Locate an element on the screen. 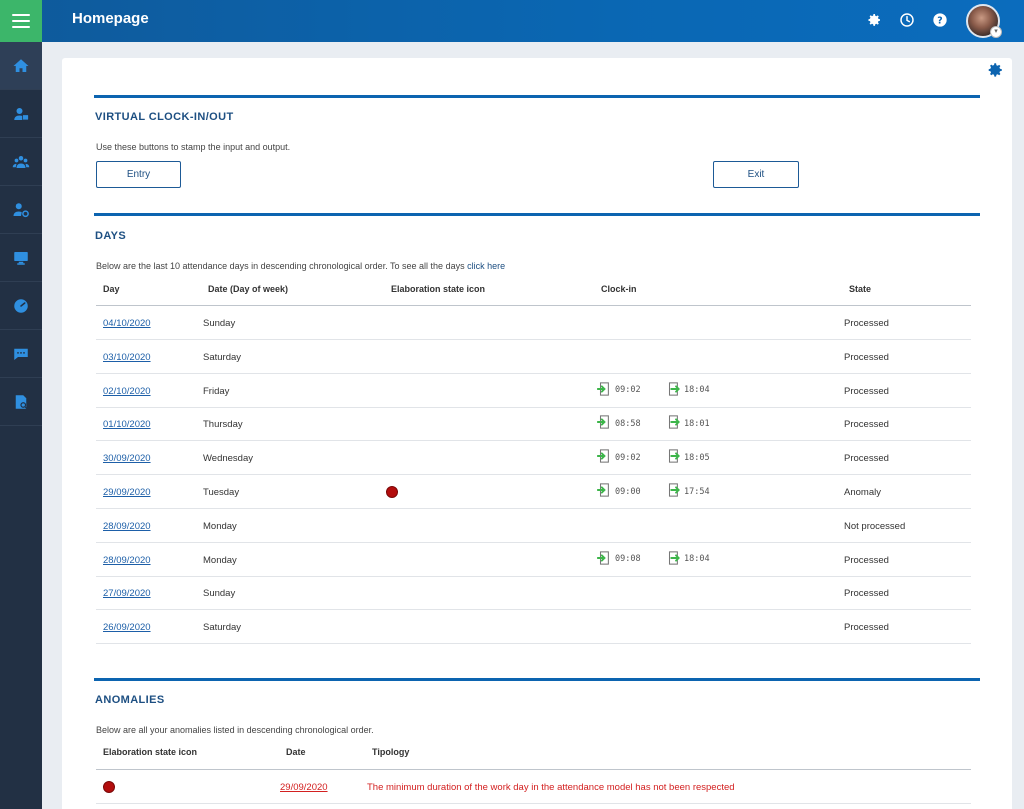 The height and width of the screenshot is (809, 1024). column-header-state: State is located at coordinates (860, 289).